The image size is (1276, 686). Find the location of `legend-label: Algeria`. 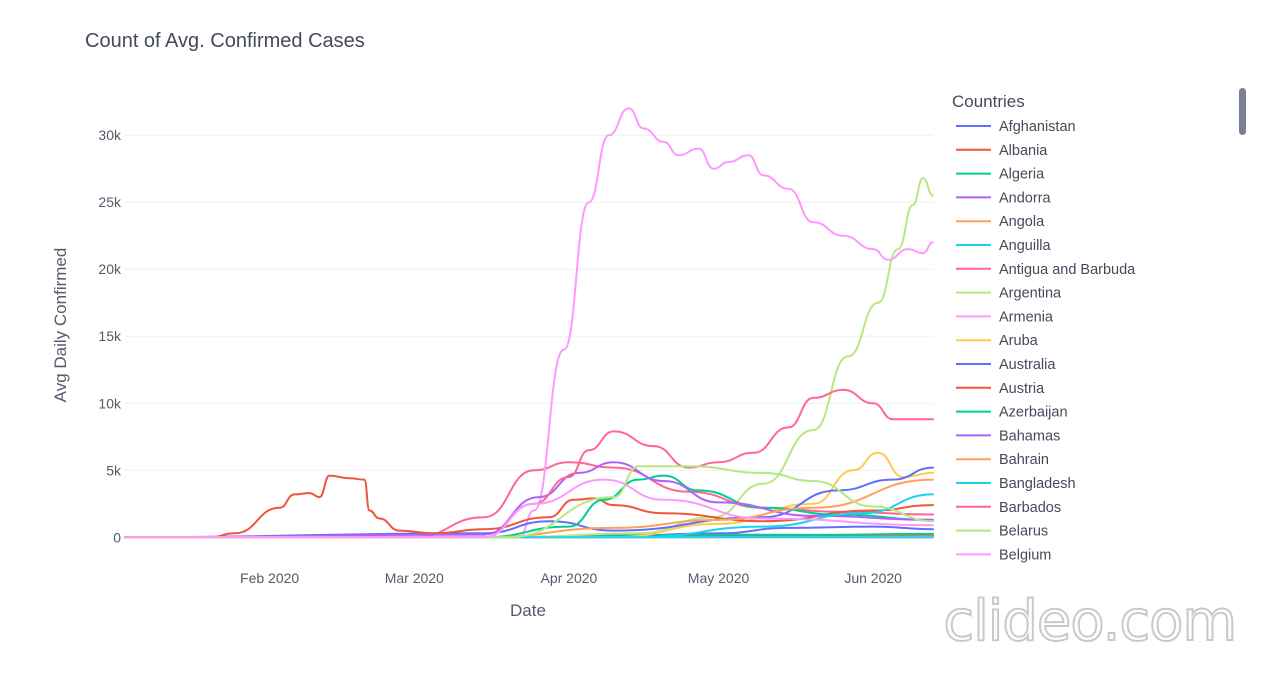

legend-label: Algeria is located at coordinates (1022, 175).